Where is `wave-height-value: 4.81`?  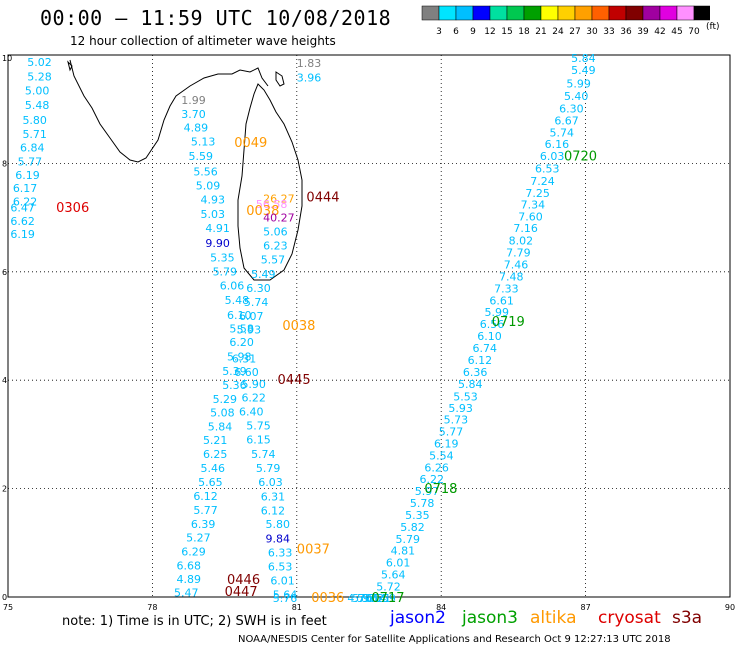 wave-height-value: 4.81 is located at coordinates (403, 551).